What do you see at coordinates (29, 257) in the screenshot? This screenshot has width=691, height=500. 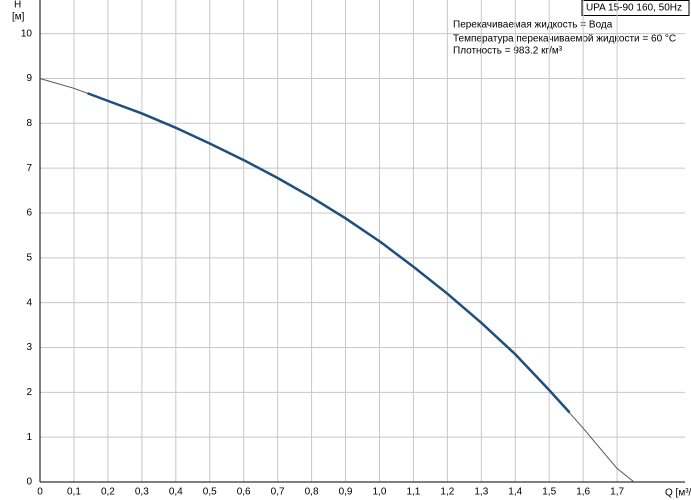 I see `y-tick-label: 5` at bounding box center [29, 257].